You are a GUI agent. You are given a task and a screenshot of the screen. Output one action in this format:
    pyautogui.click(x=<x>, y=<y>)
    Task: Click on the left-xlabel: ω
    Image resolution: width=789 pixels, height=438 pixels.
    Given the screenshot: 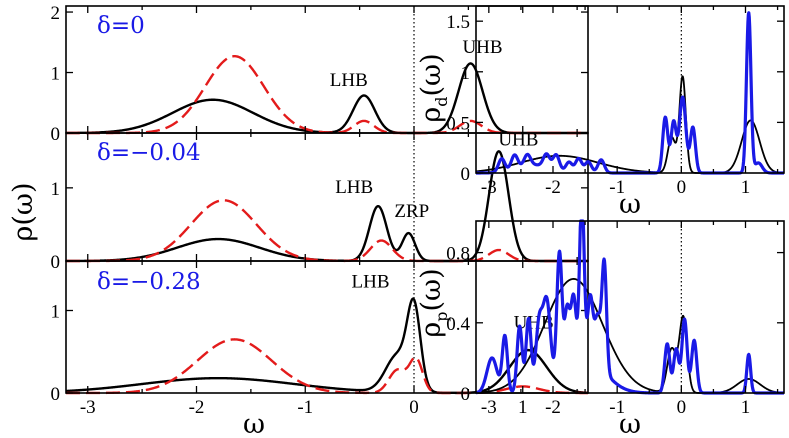 What is the action you would take?
    pyautogui.click(x=254, y=423)
    